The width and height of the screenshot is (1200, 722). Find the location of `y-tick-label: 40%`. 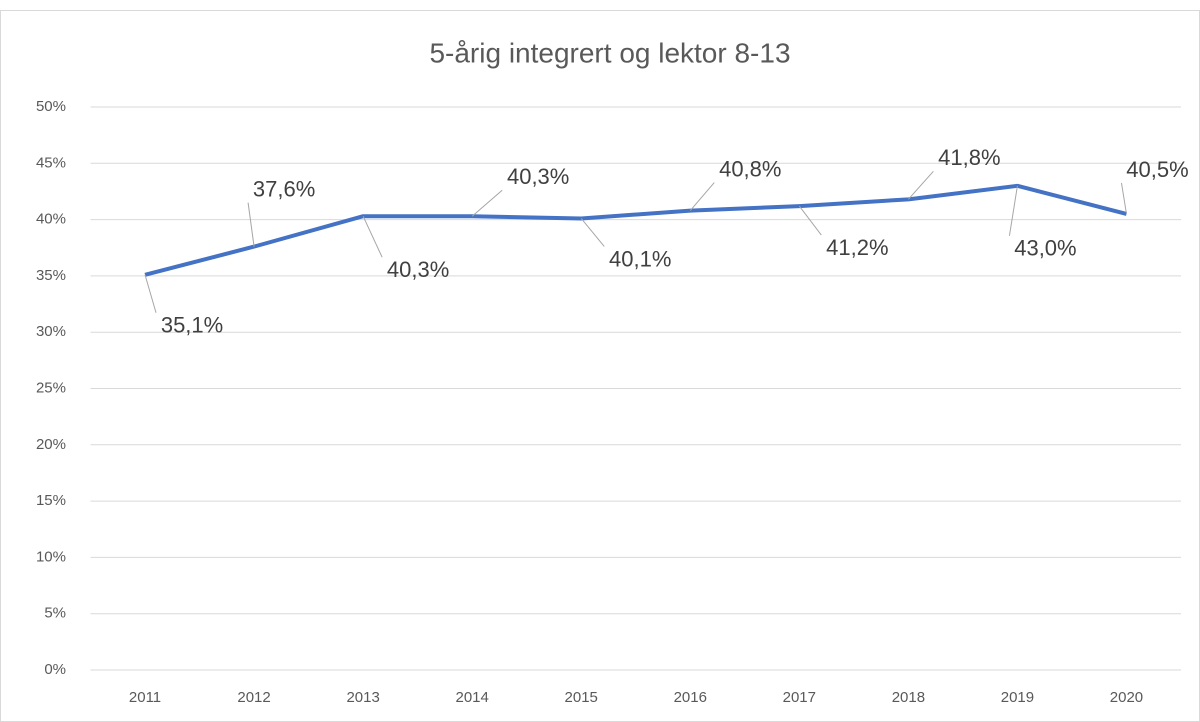

y-tick-label: 40% is located at coordinates (51, 219).